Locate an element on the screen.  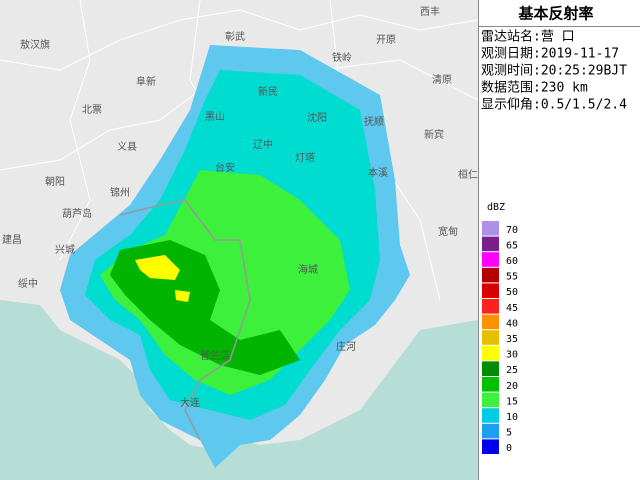
station: 雷达站名:营 口 is located at coordinates (528, 37).